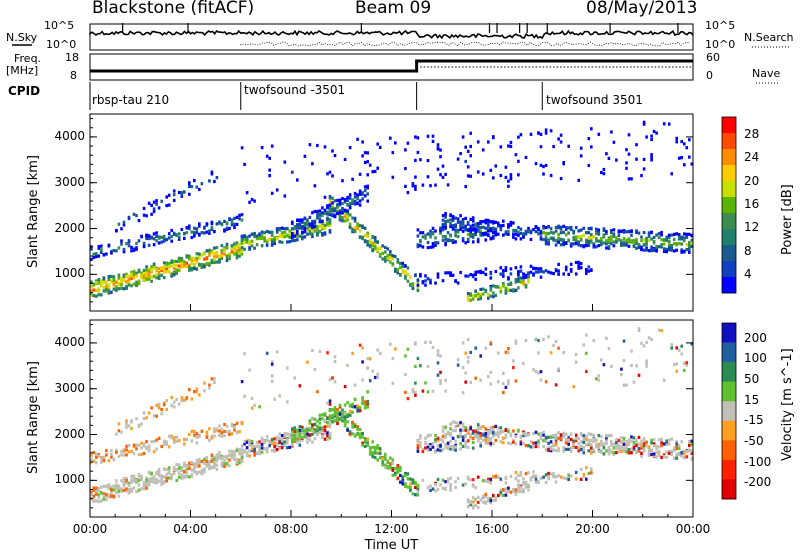 Image resolution: width=800 pixels, height=554 pixels. What do you see at coordinates (391, 34) in the screenshot?
I see `nsky-line` at bounding box center [391, 34].